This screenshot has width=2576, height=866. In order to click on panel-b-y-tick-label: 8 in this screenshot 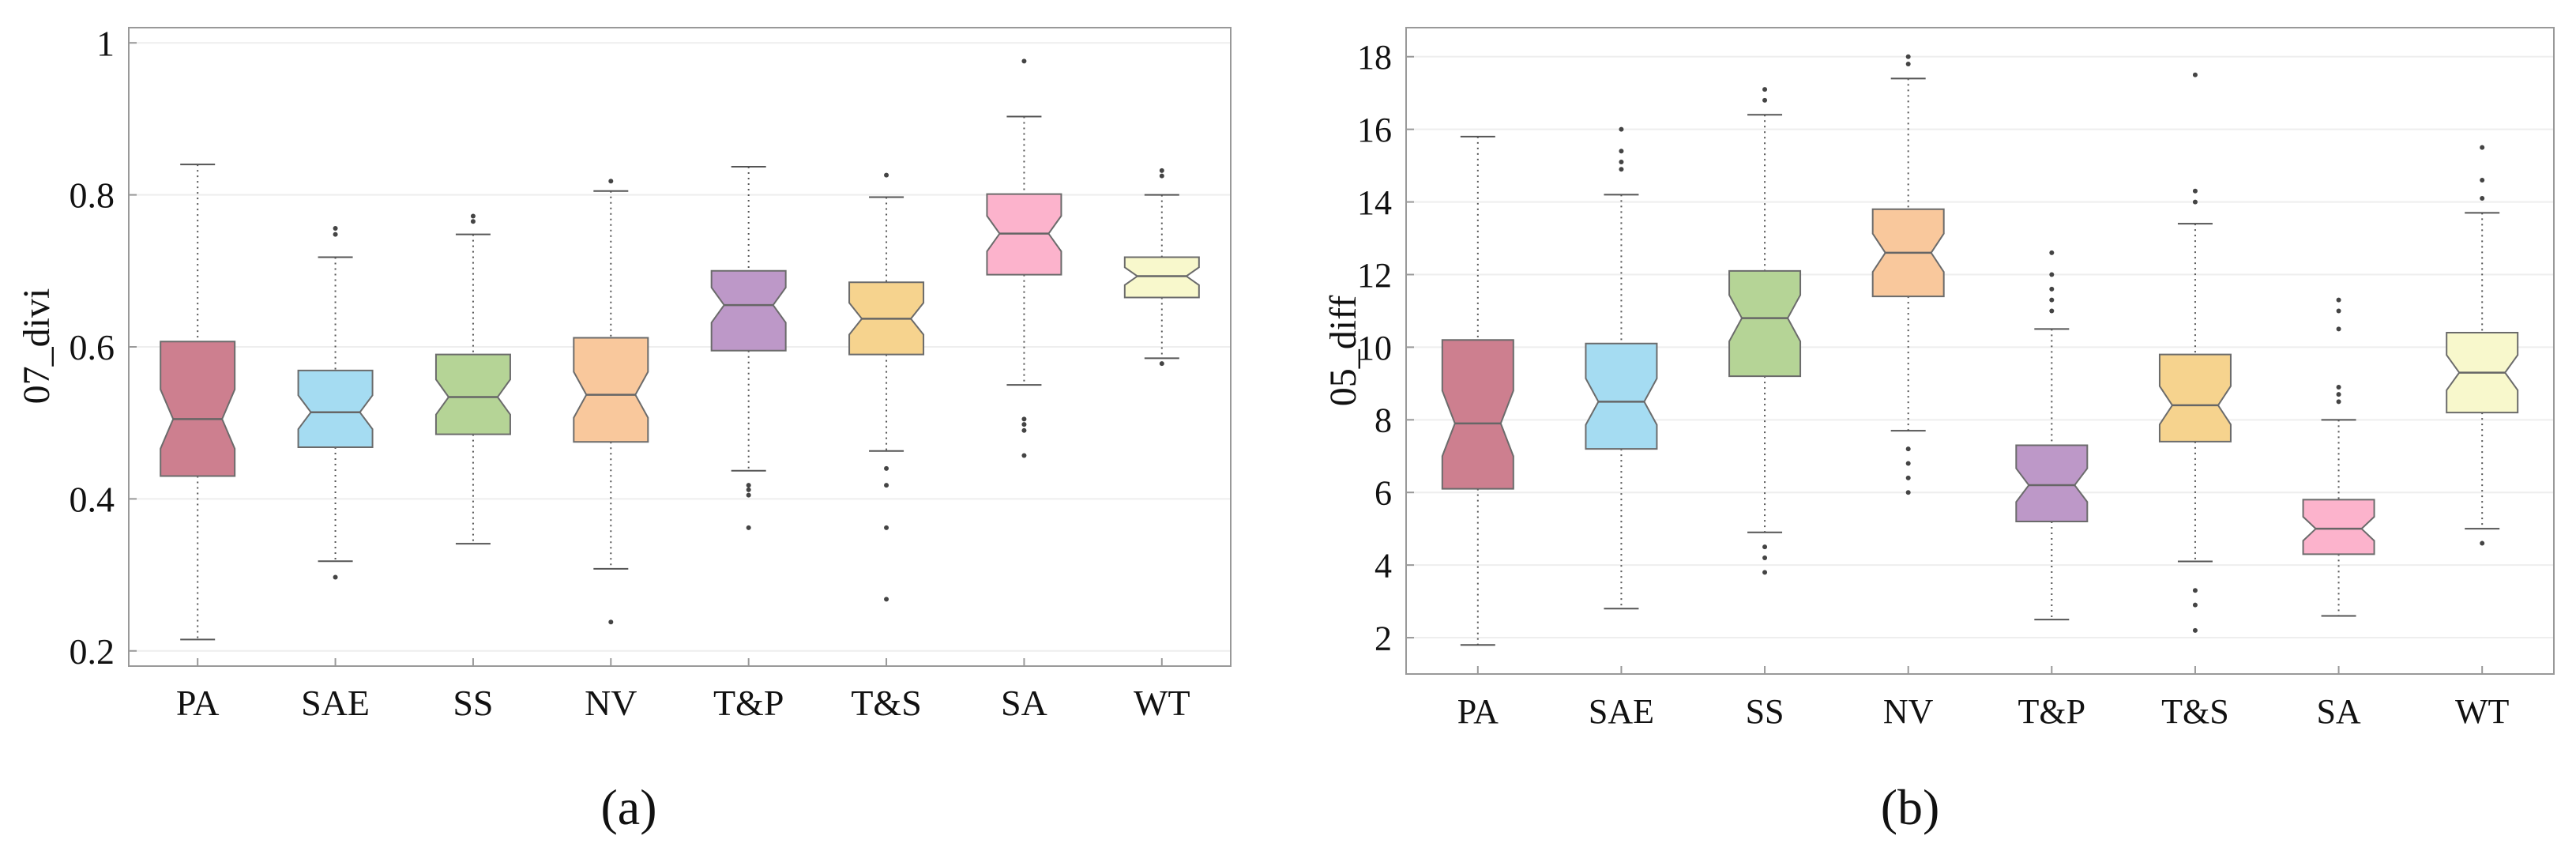, I will do `click(1383, 420)`.